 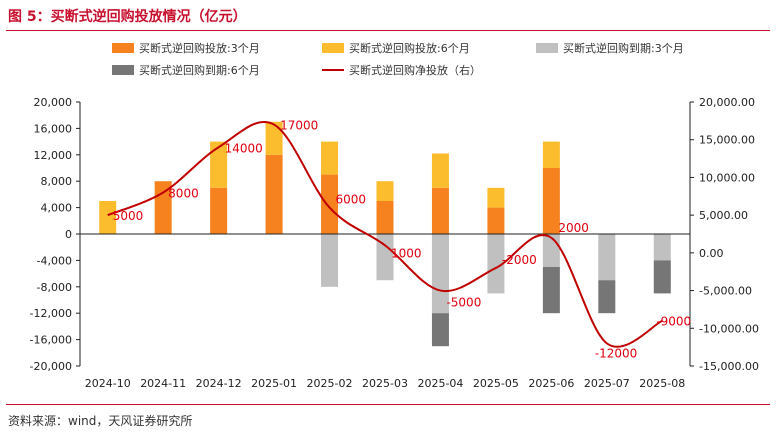 What do you see at coordinates (496, 383) in the screenshot?
I see `x-tick-label-2025-05: 2025-05` at bounding box center [496, 383].